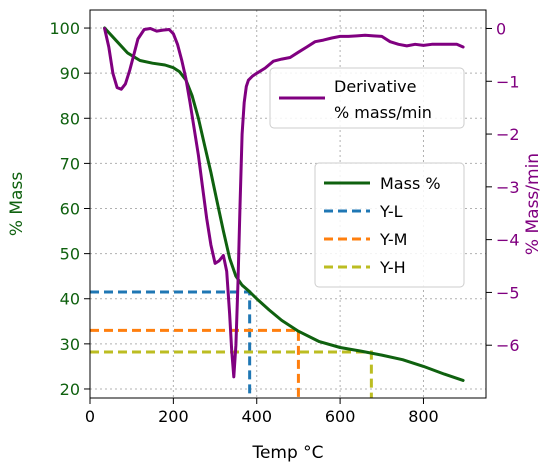  Describe the element at coordinates (256, 416) in the screenshot. I see `x-tick-label-400: 400` at that location.